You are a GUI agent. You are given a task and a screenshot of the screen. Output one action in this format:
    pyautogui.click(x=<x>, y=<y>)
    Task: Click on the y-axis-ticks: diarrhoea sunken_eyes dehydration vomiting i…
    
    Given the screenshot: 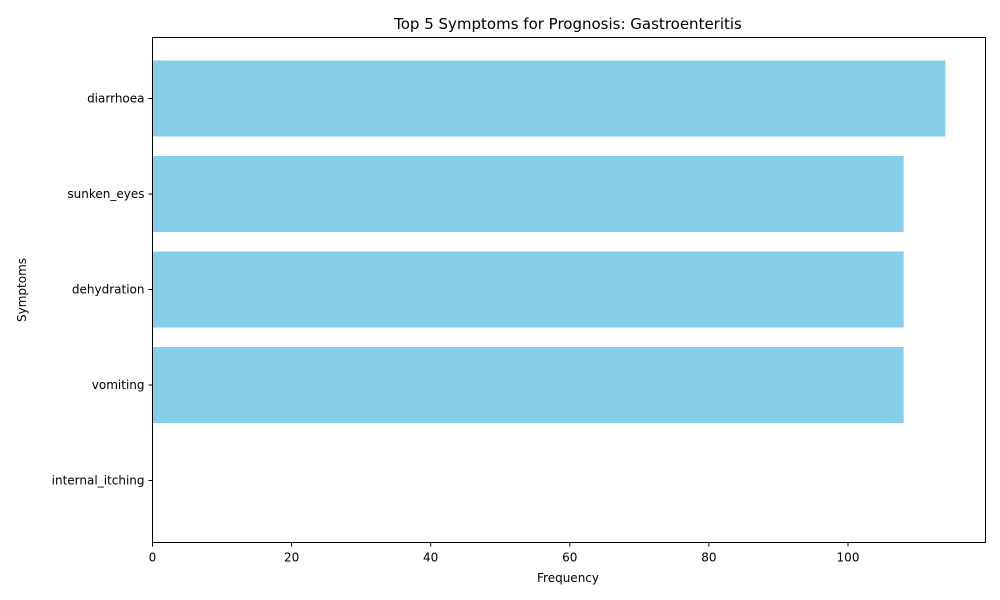 What is the action you would take?
    pyautogui.click(x=102, y=290)
    